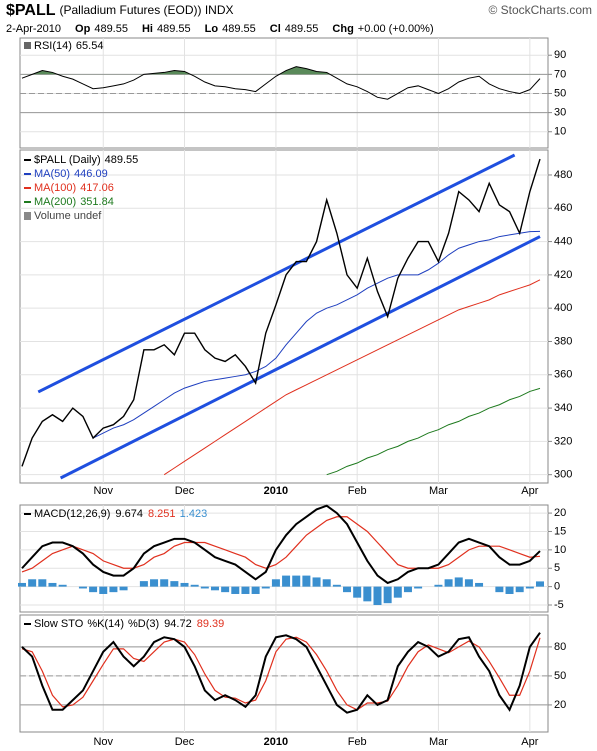 This screenshot has width=597, height=751. I want to click on macd-line, so click(281, 544).